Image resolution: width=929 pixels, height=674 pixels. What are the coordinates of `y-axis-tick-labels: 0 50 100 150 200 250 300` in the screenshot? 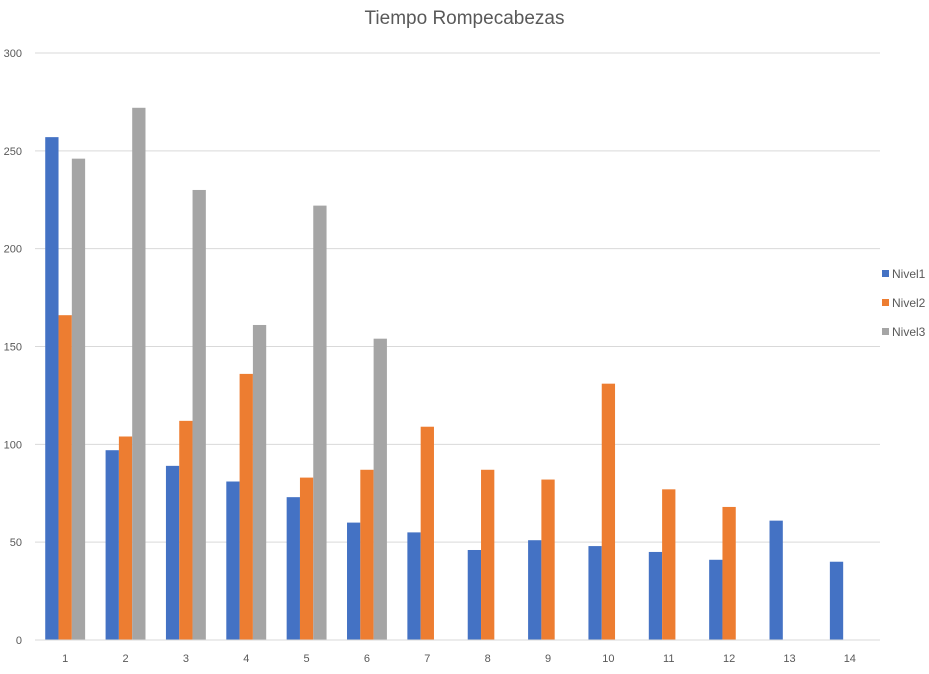 It's located at (13, 347).